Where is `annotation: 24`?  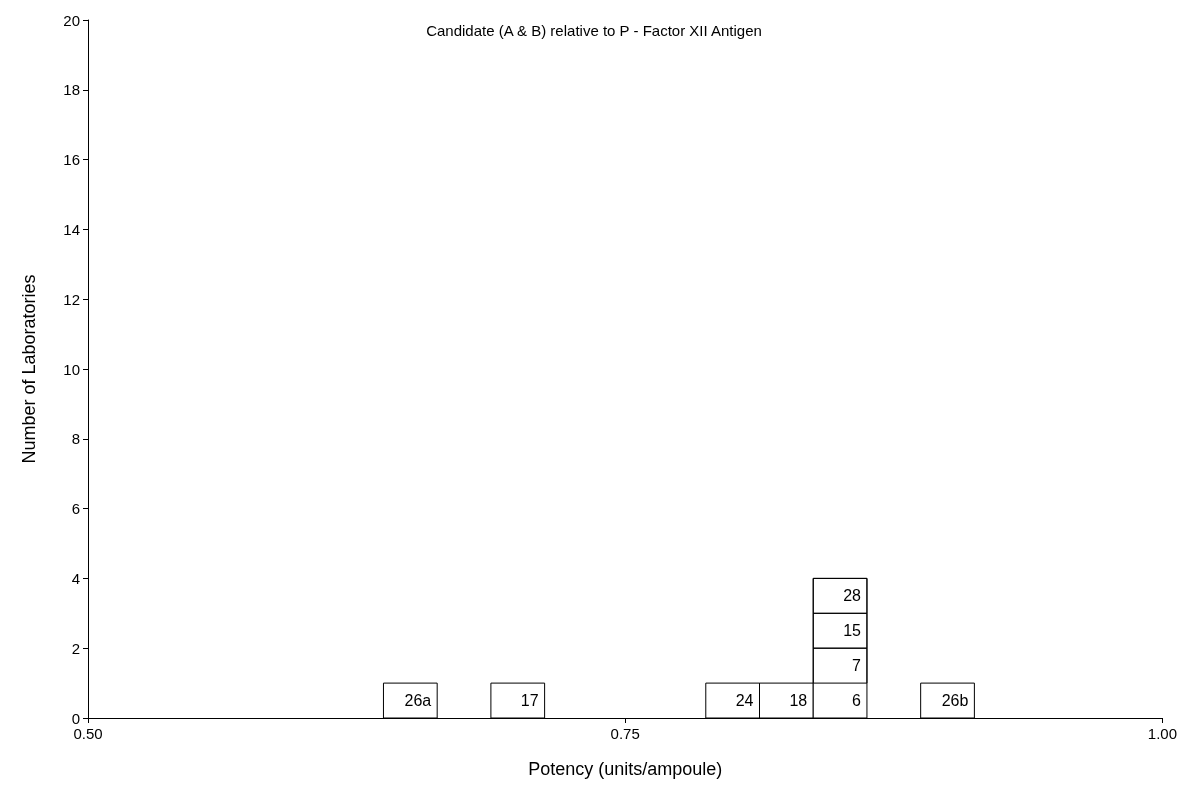
annotation: 24 is located at coordinates (744, 701).